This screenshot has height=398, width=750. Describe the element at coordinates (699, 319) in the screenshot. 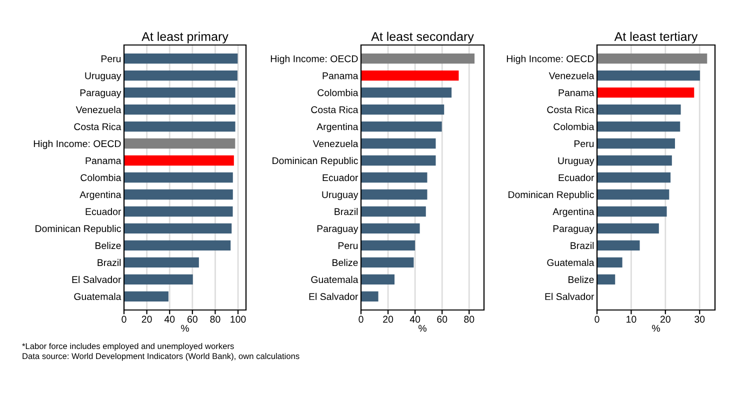

I see `x-tick-label: 30` at that location.